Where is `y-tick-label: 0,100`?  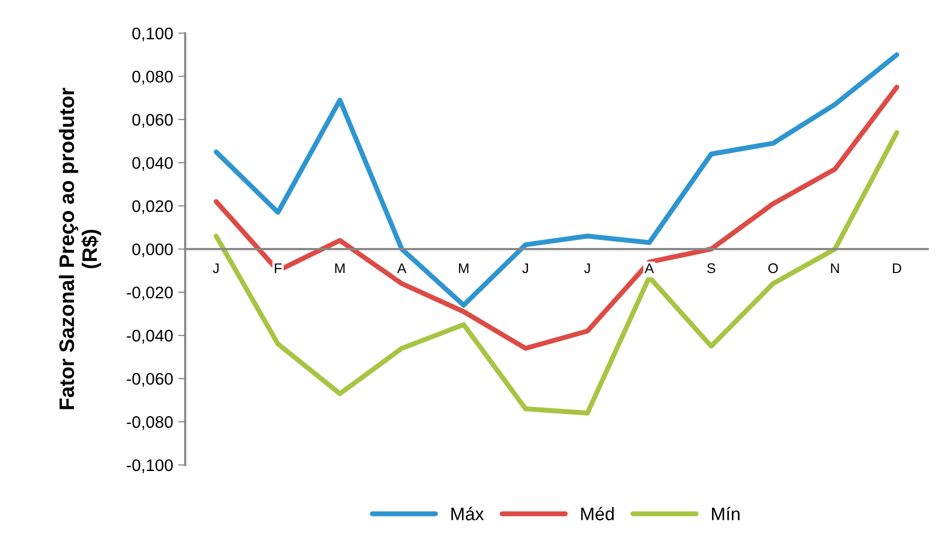
y-tick-label: 0,100 is located at coordinates (152, 35).